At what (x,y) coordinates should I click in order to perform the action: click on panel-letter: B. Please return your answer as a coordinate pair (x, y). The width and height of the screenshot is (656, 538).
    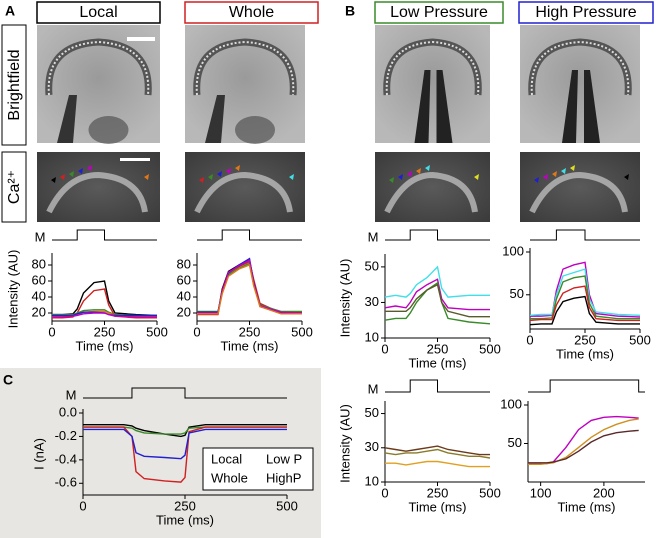
    Looking at the image, I should click on (350, 11).